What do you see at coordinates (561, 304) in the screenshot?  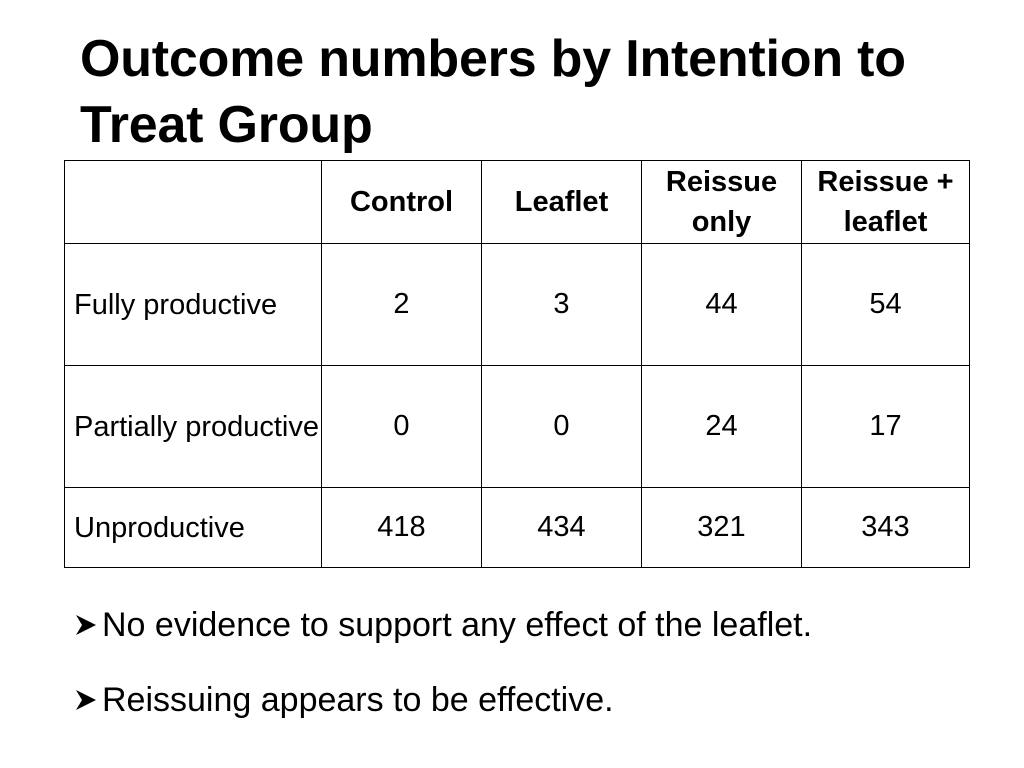 I see `table-cell: 3` at bounding box center [561, 304].